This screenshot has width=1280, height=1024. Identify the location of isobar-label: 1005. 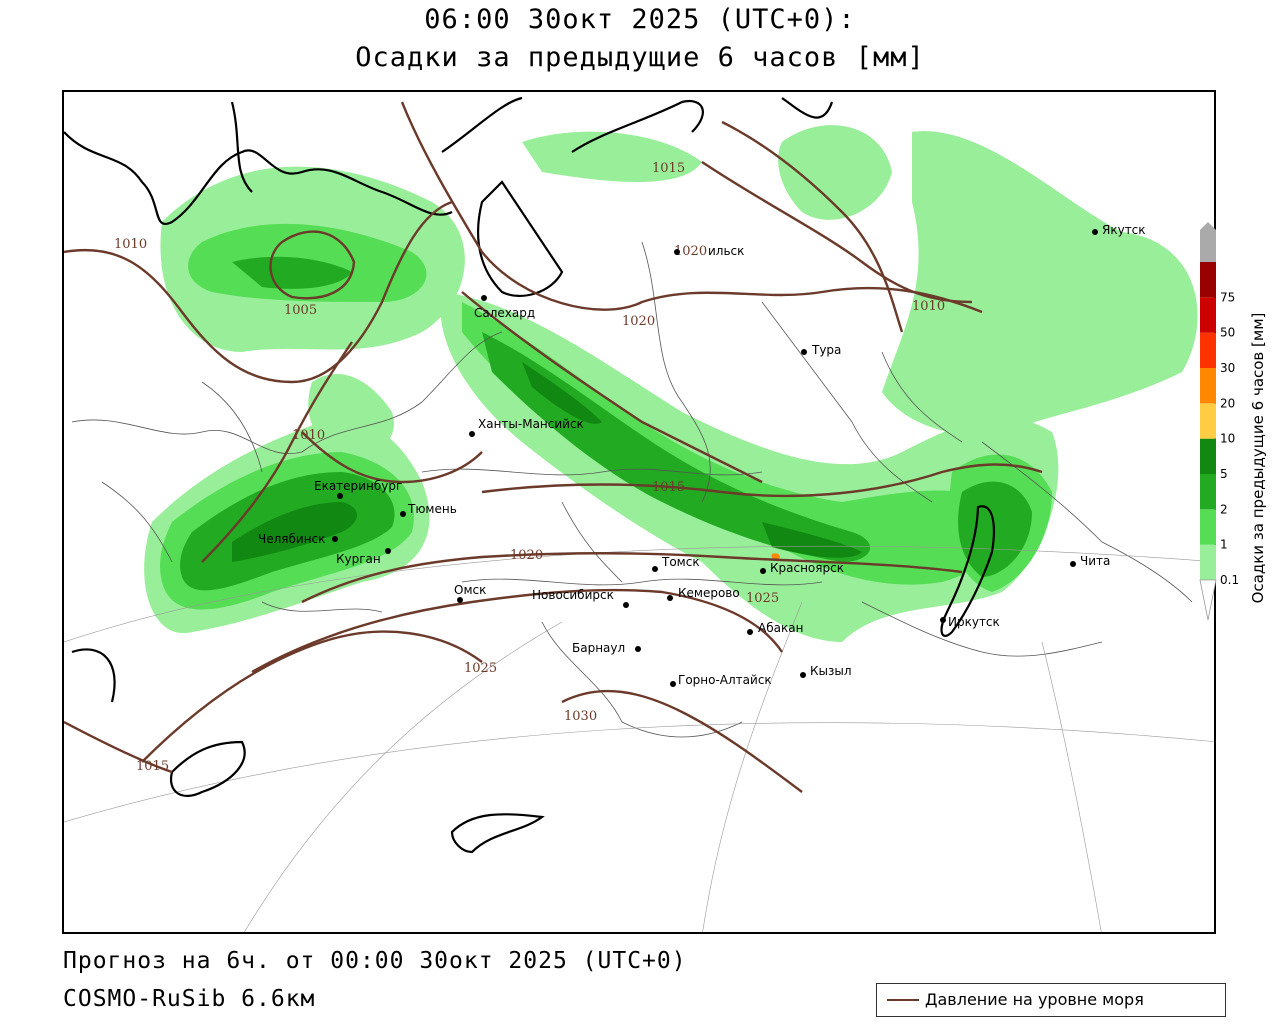
(300, 310).